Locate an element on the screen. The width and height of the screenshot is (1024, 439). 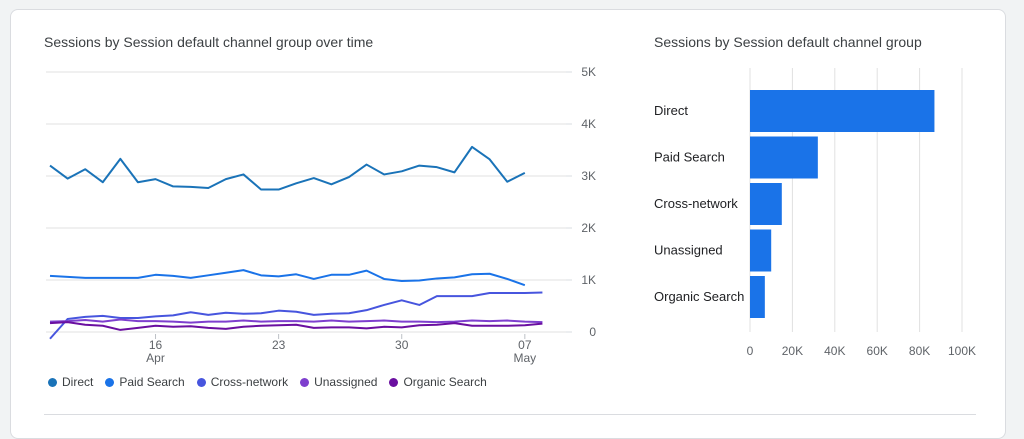
x-tick-day: 07 is located at coordinates (525, 345).